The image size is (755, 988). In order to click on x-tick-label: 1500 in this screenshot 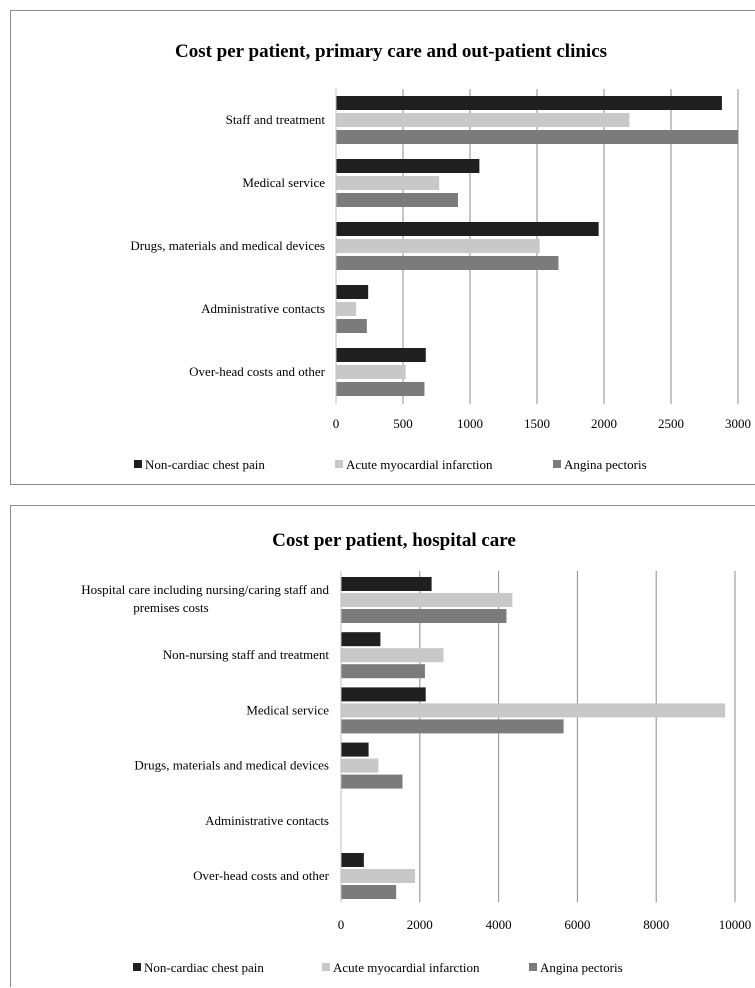, I will do `click(537, 423)`.